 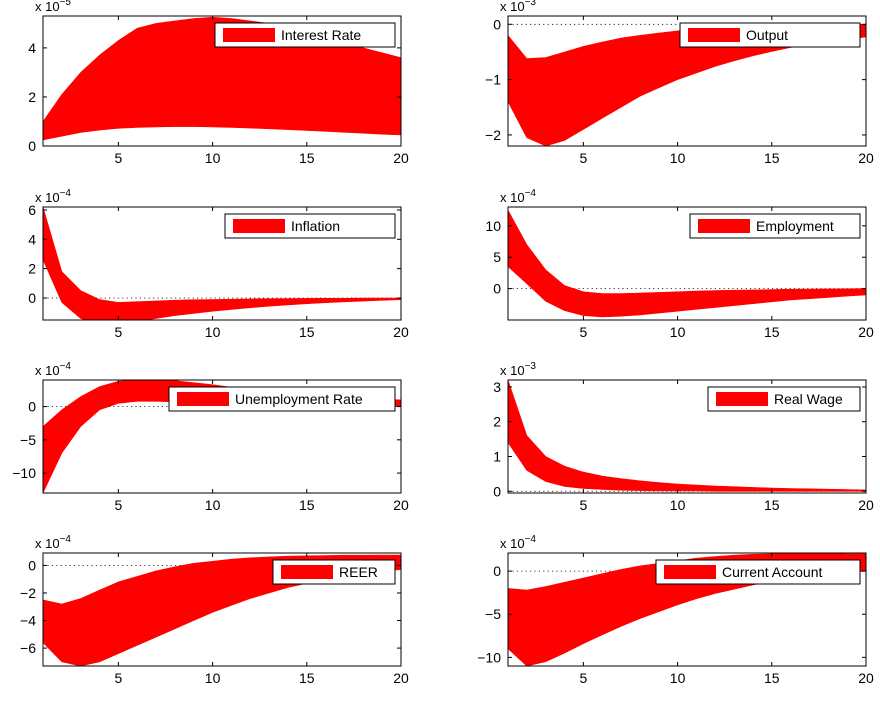 What do you see at coordinates (795, 226) in the screenshot?
I see `legend-label: Employment` at bounding box center [795, 226].